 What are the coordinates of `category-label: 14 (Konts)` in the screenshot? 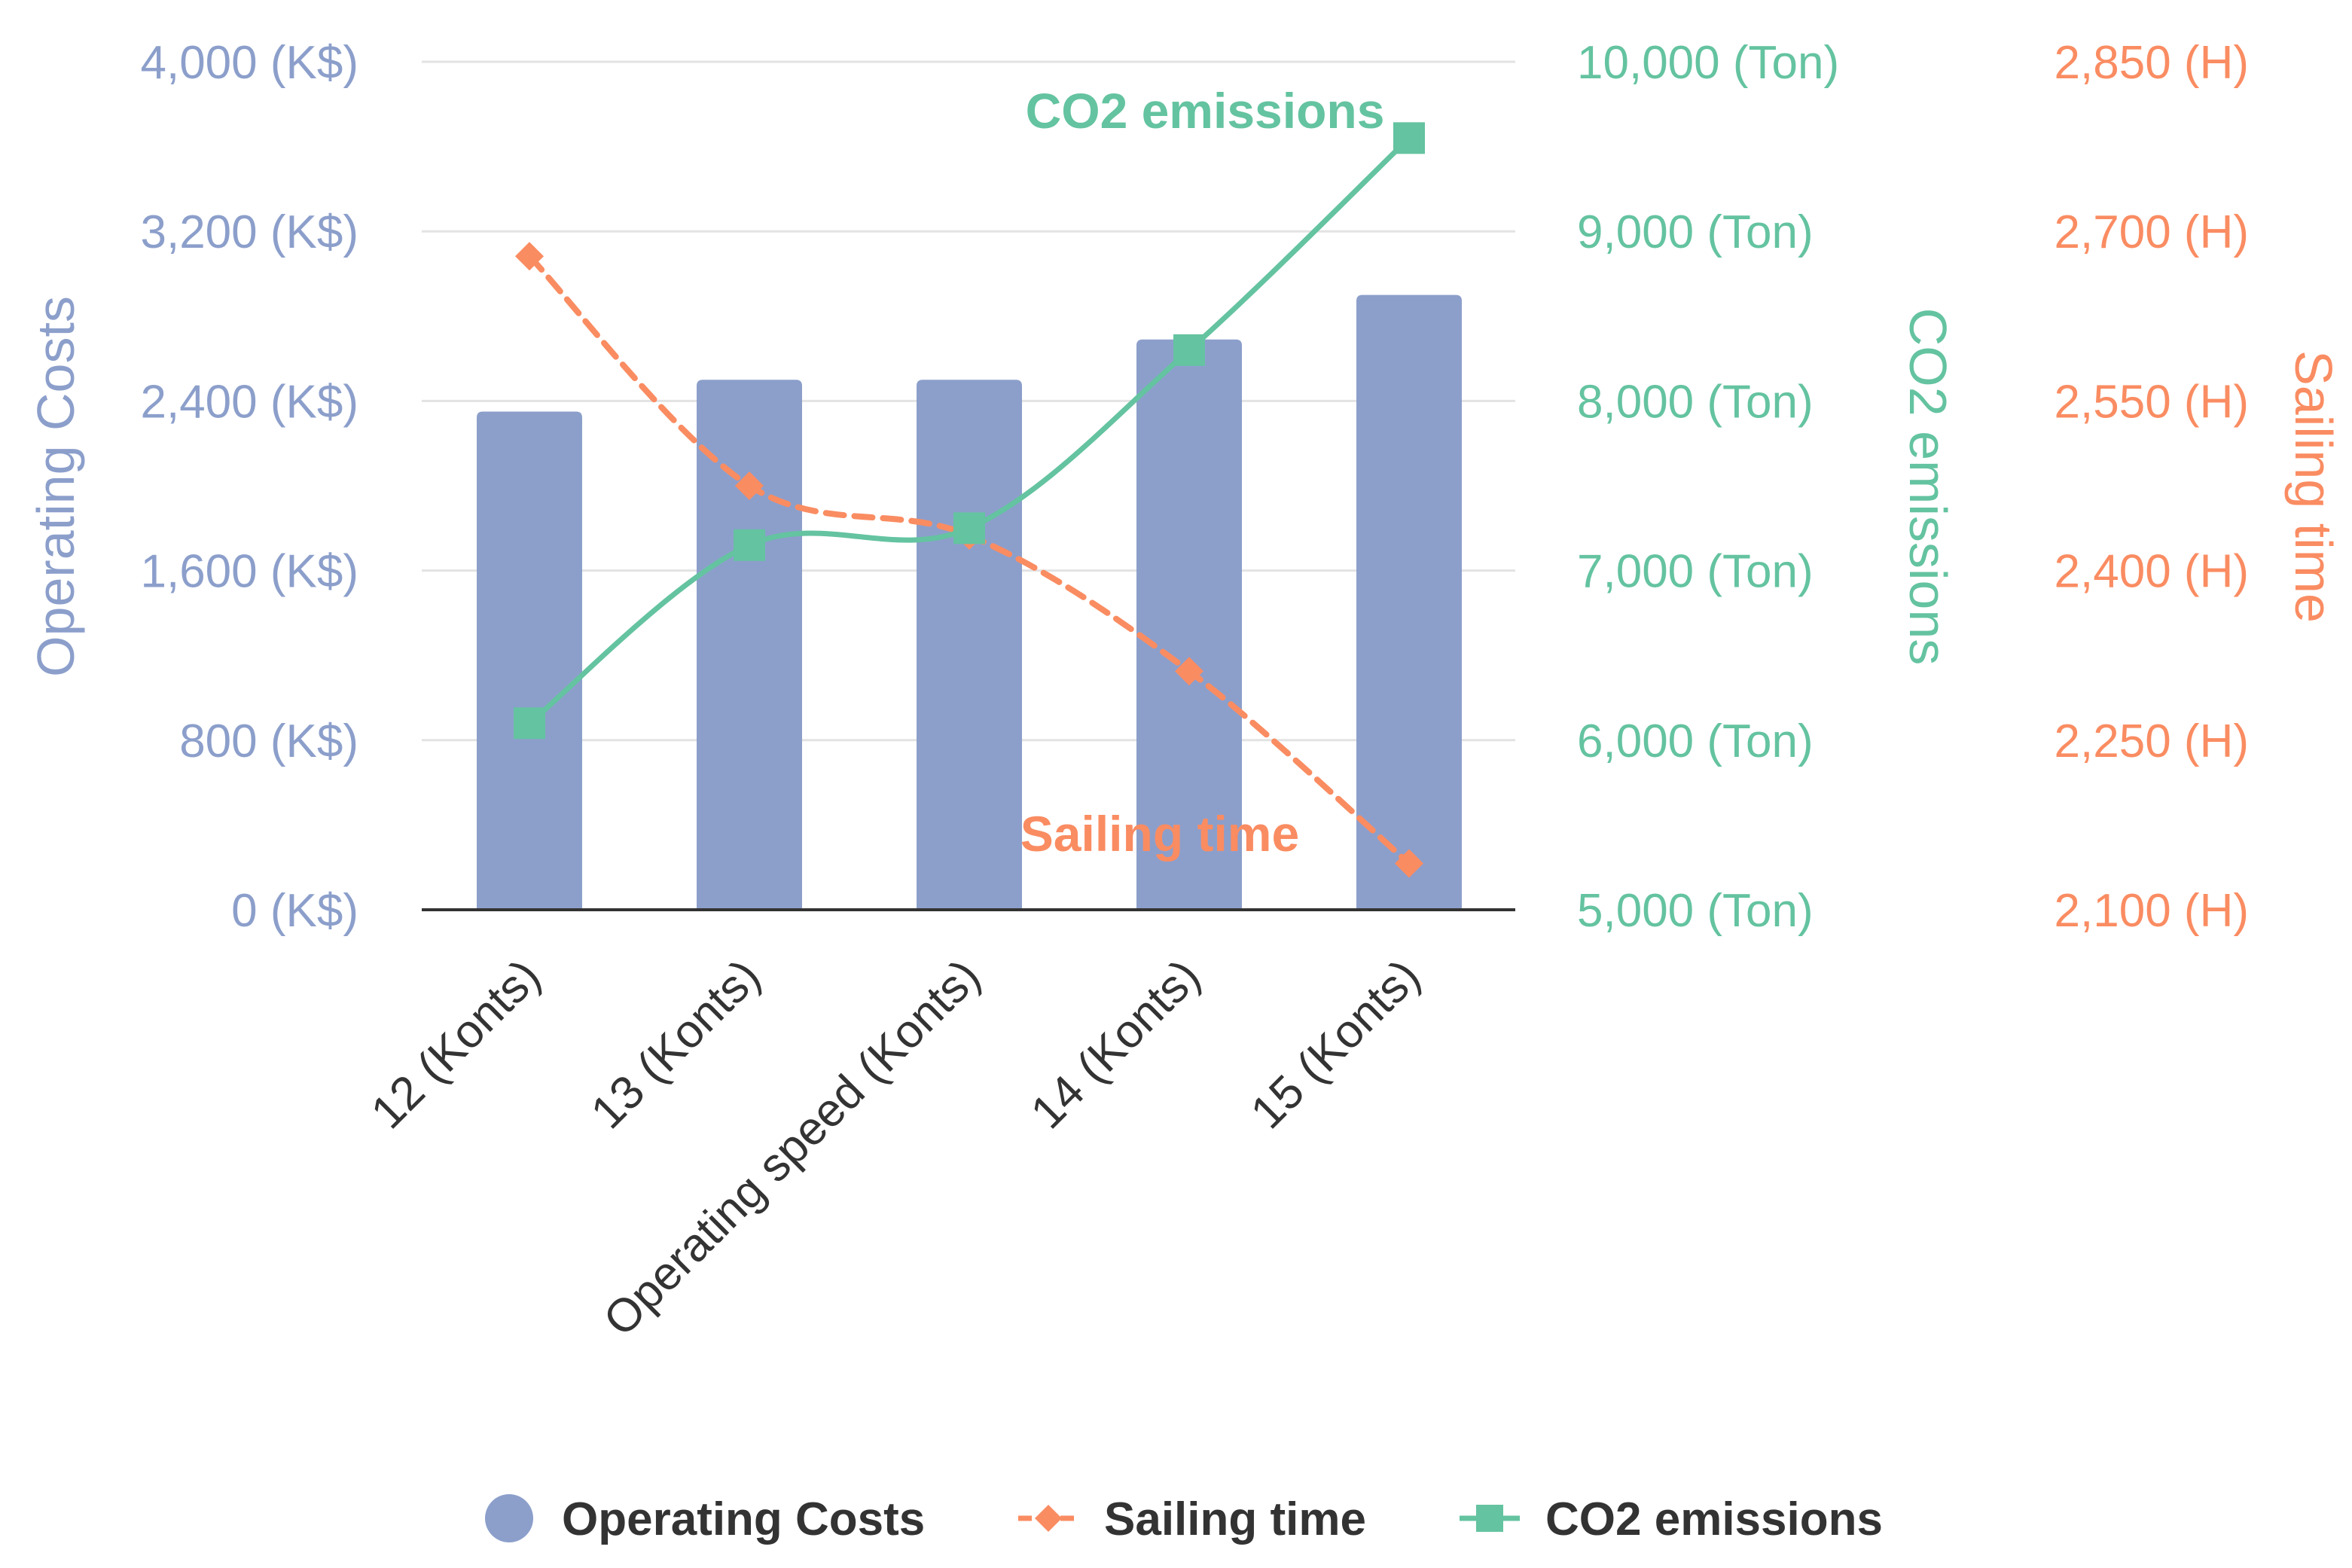 It's located at (1116, 1045).